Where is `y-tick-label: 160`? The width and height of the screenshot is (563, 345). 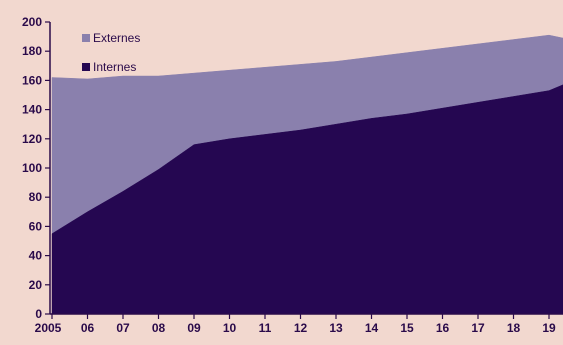 y-tick-label: 160 is located at coordinates (32, 80).